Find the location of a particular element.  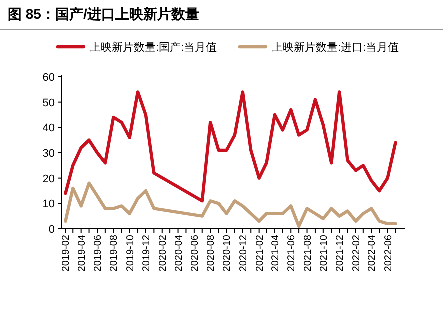

x-tick-label: 2019-02 is located at coordinates (66, 253).